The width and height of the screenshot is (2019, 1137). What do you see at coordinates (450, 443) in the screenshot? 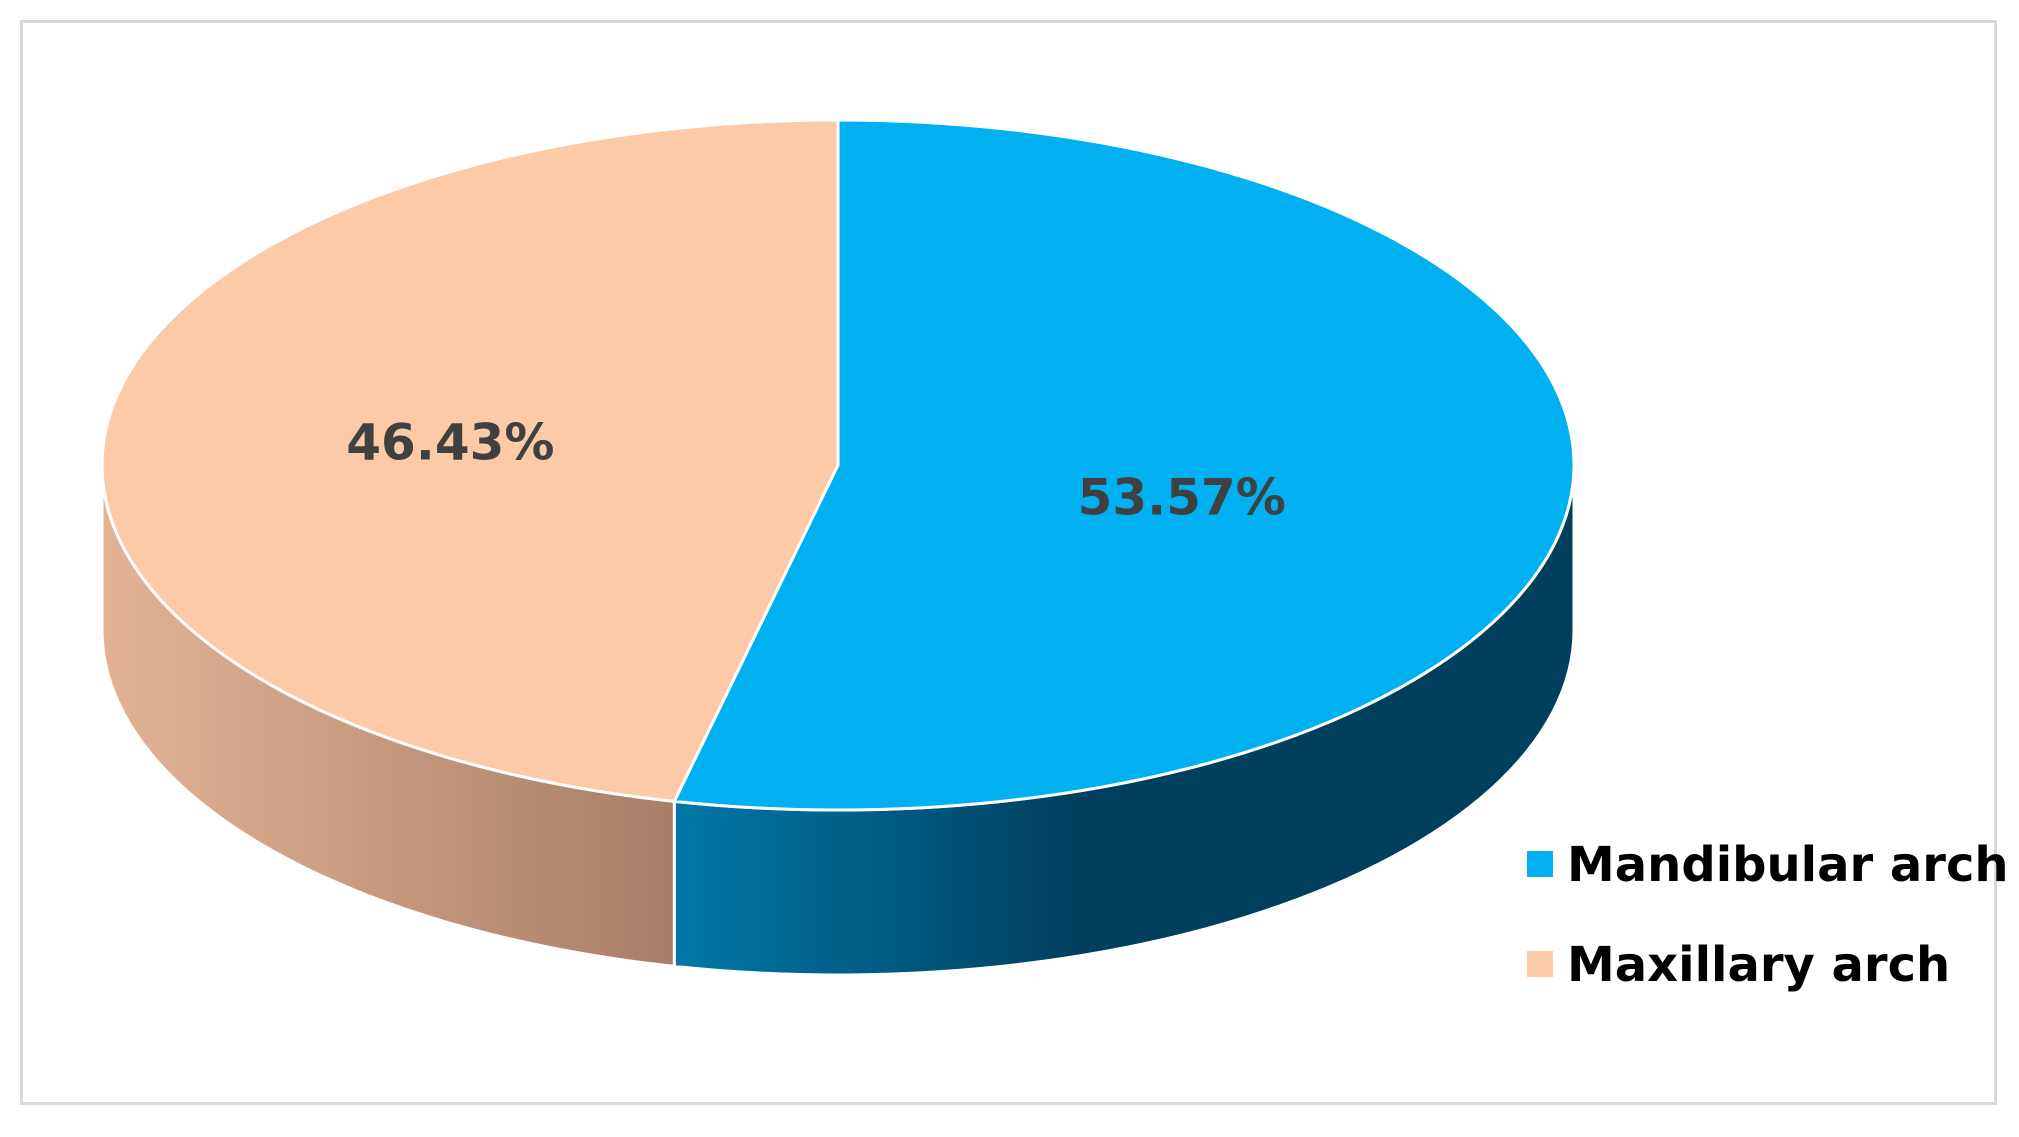
I see `data-label-maxillary-arch: 46.43%` at bounding box center [450, 443].